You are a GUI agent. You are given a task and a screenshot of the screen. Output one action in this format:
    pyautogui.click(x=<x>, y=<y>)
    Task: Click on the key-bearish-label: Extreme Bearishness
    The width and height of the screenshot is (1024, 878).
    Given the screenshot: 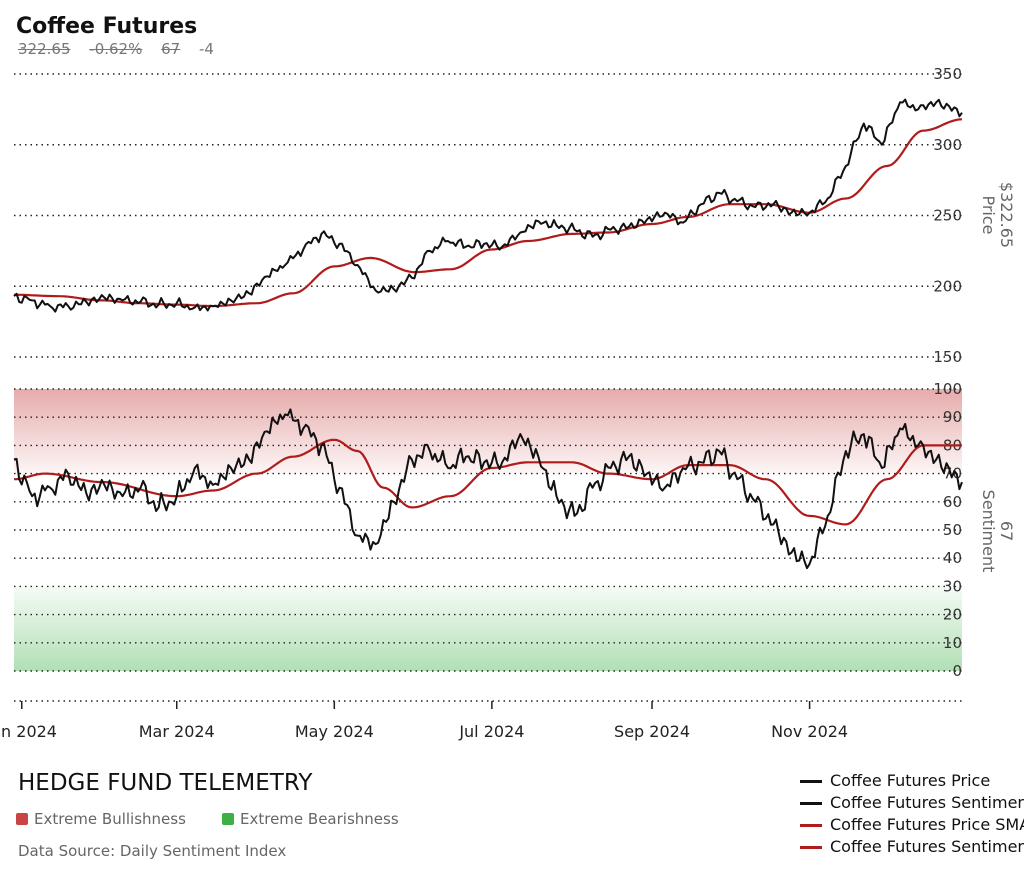 What is the action you would take?
    pyautogui.click(x=319, y=819)
    